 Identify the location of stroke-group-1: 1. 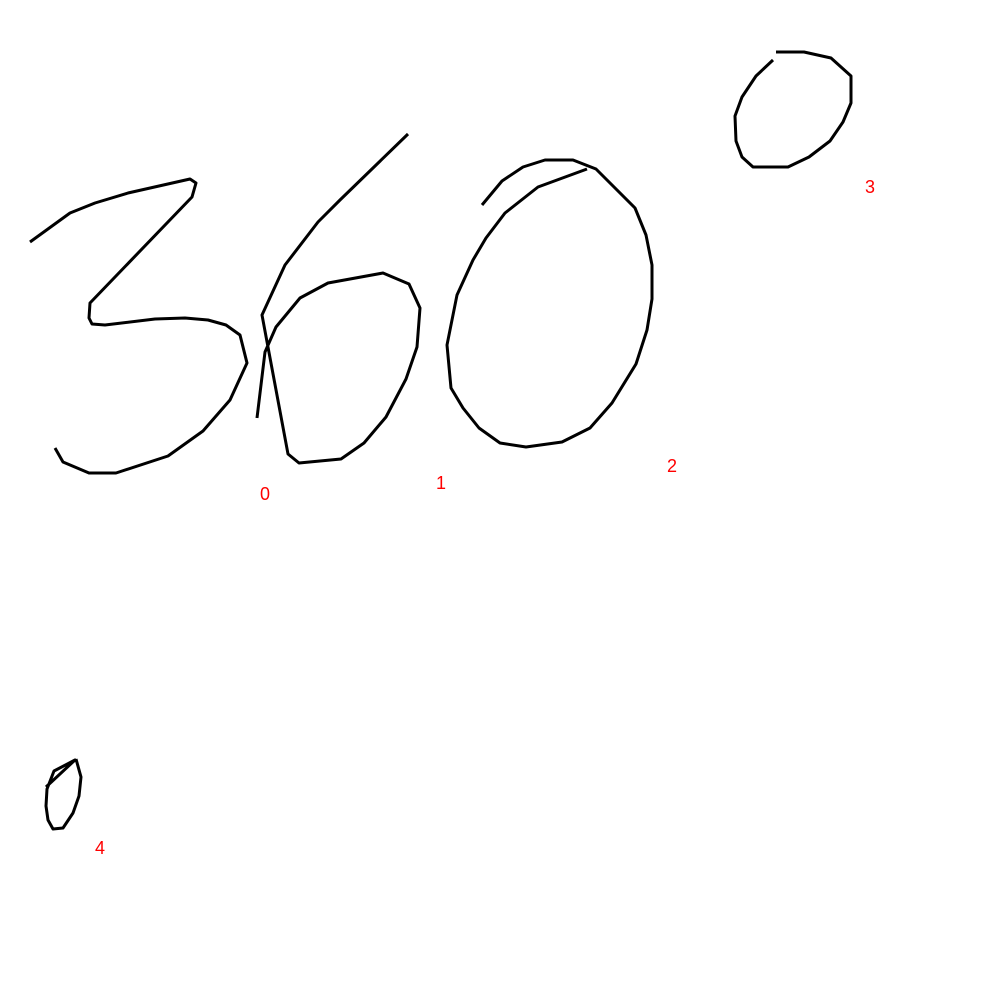
(350, 312).